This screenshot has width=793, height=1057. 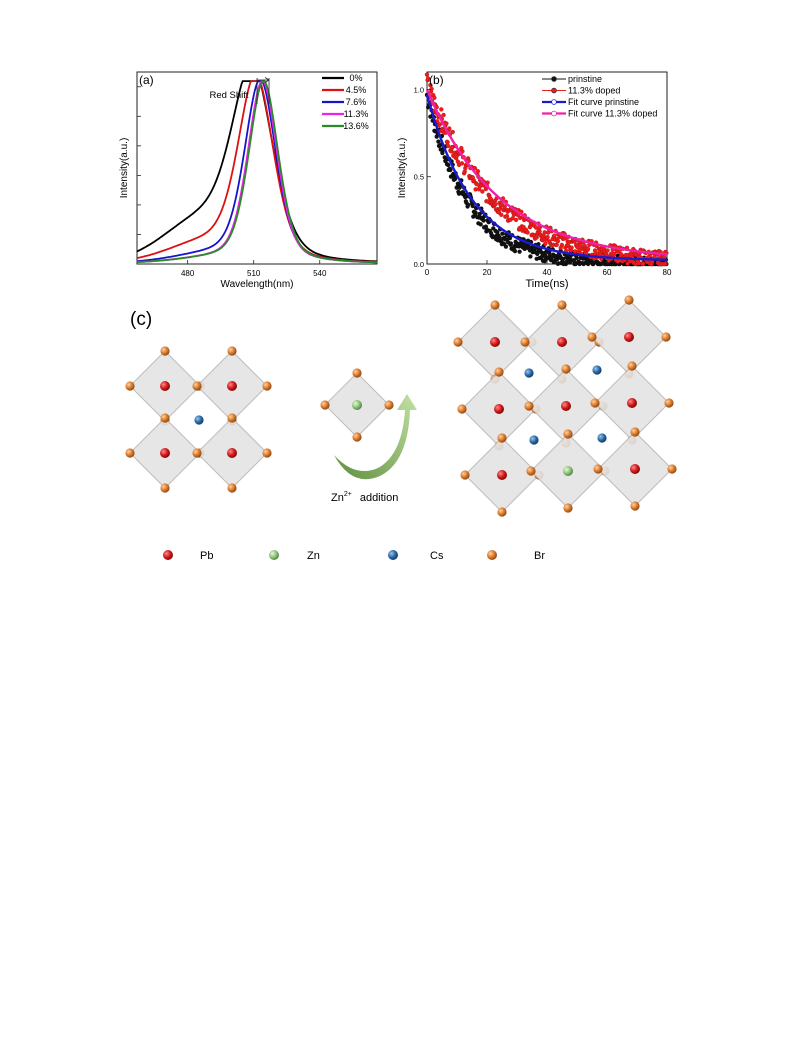 What do you see at coordinates (539, 556) in the screenshot?
I see `legend-br-label: Br` at bounding box center [539, 556].